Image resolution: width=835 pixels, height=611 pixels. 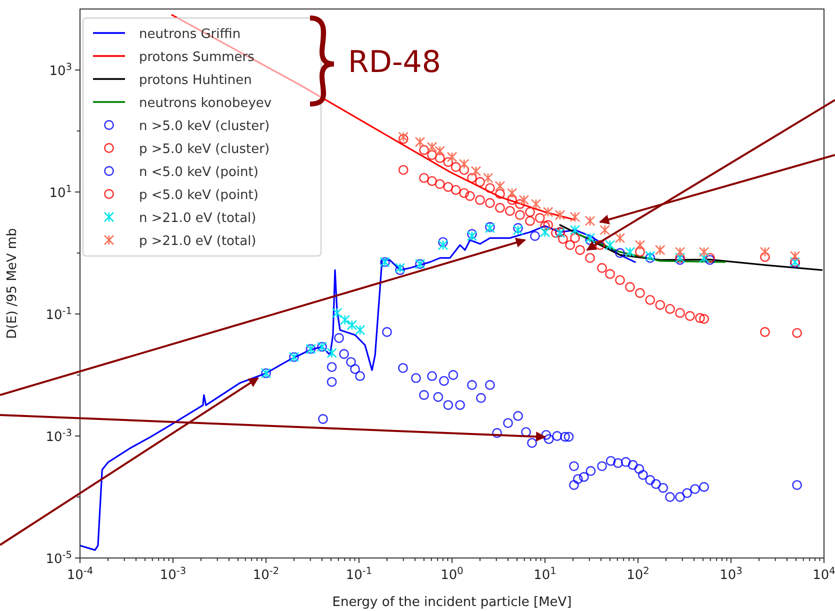 I want to click on x-tick-label: 10$^{-2}$, so click(x=266, y=574).